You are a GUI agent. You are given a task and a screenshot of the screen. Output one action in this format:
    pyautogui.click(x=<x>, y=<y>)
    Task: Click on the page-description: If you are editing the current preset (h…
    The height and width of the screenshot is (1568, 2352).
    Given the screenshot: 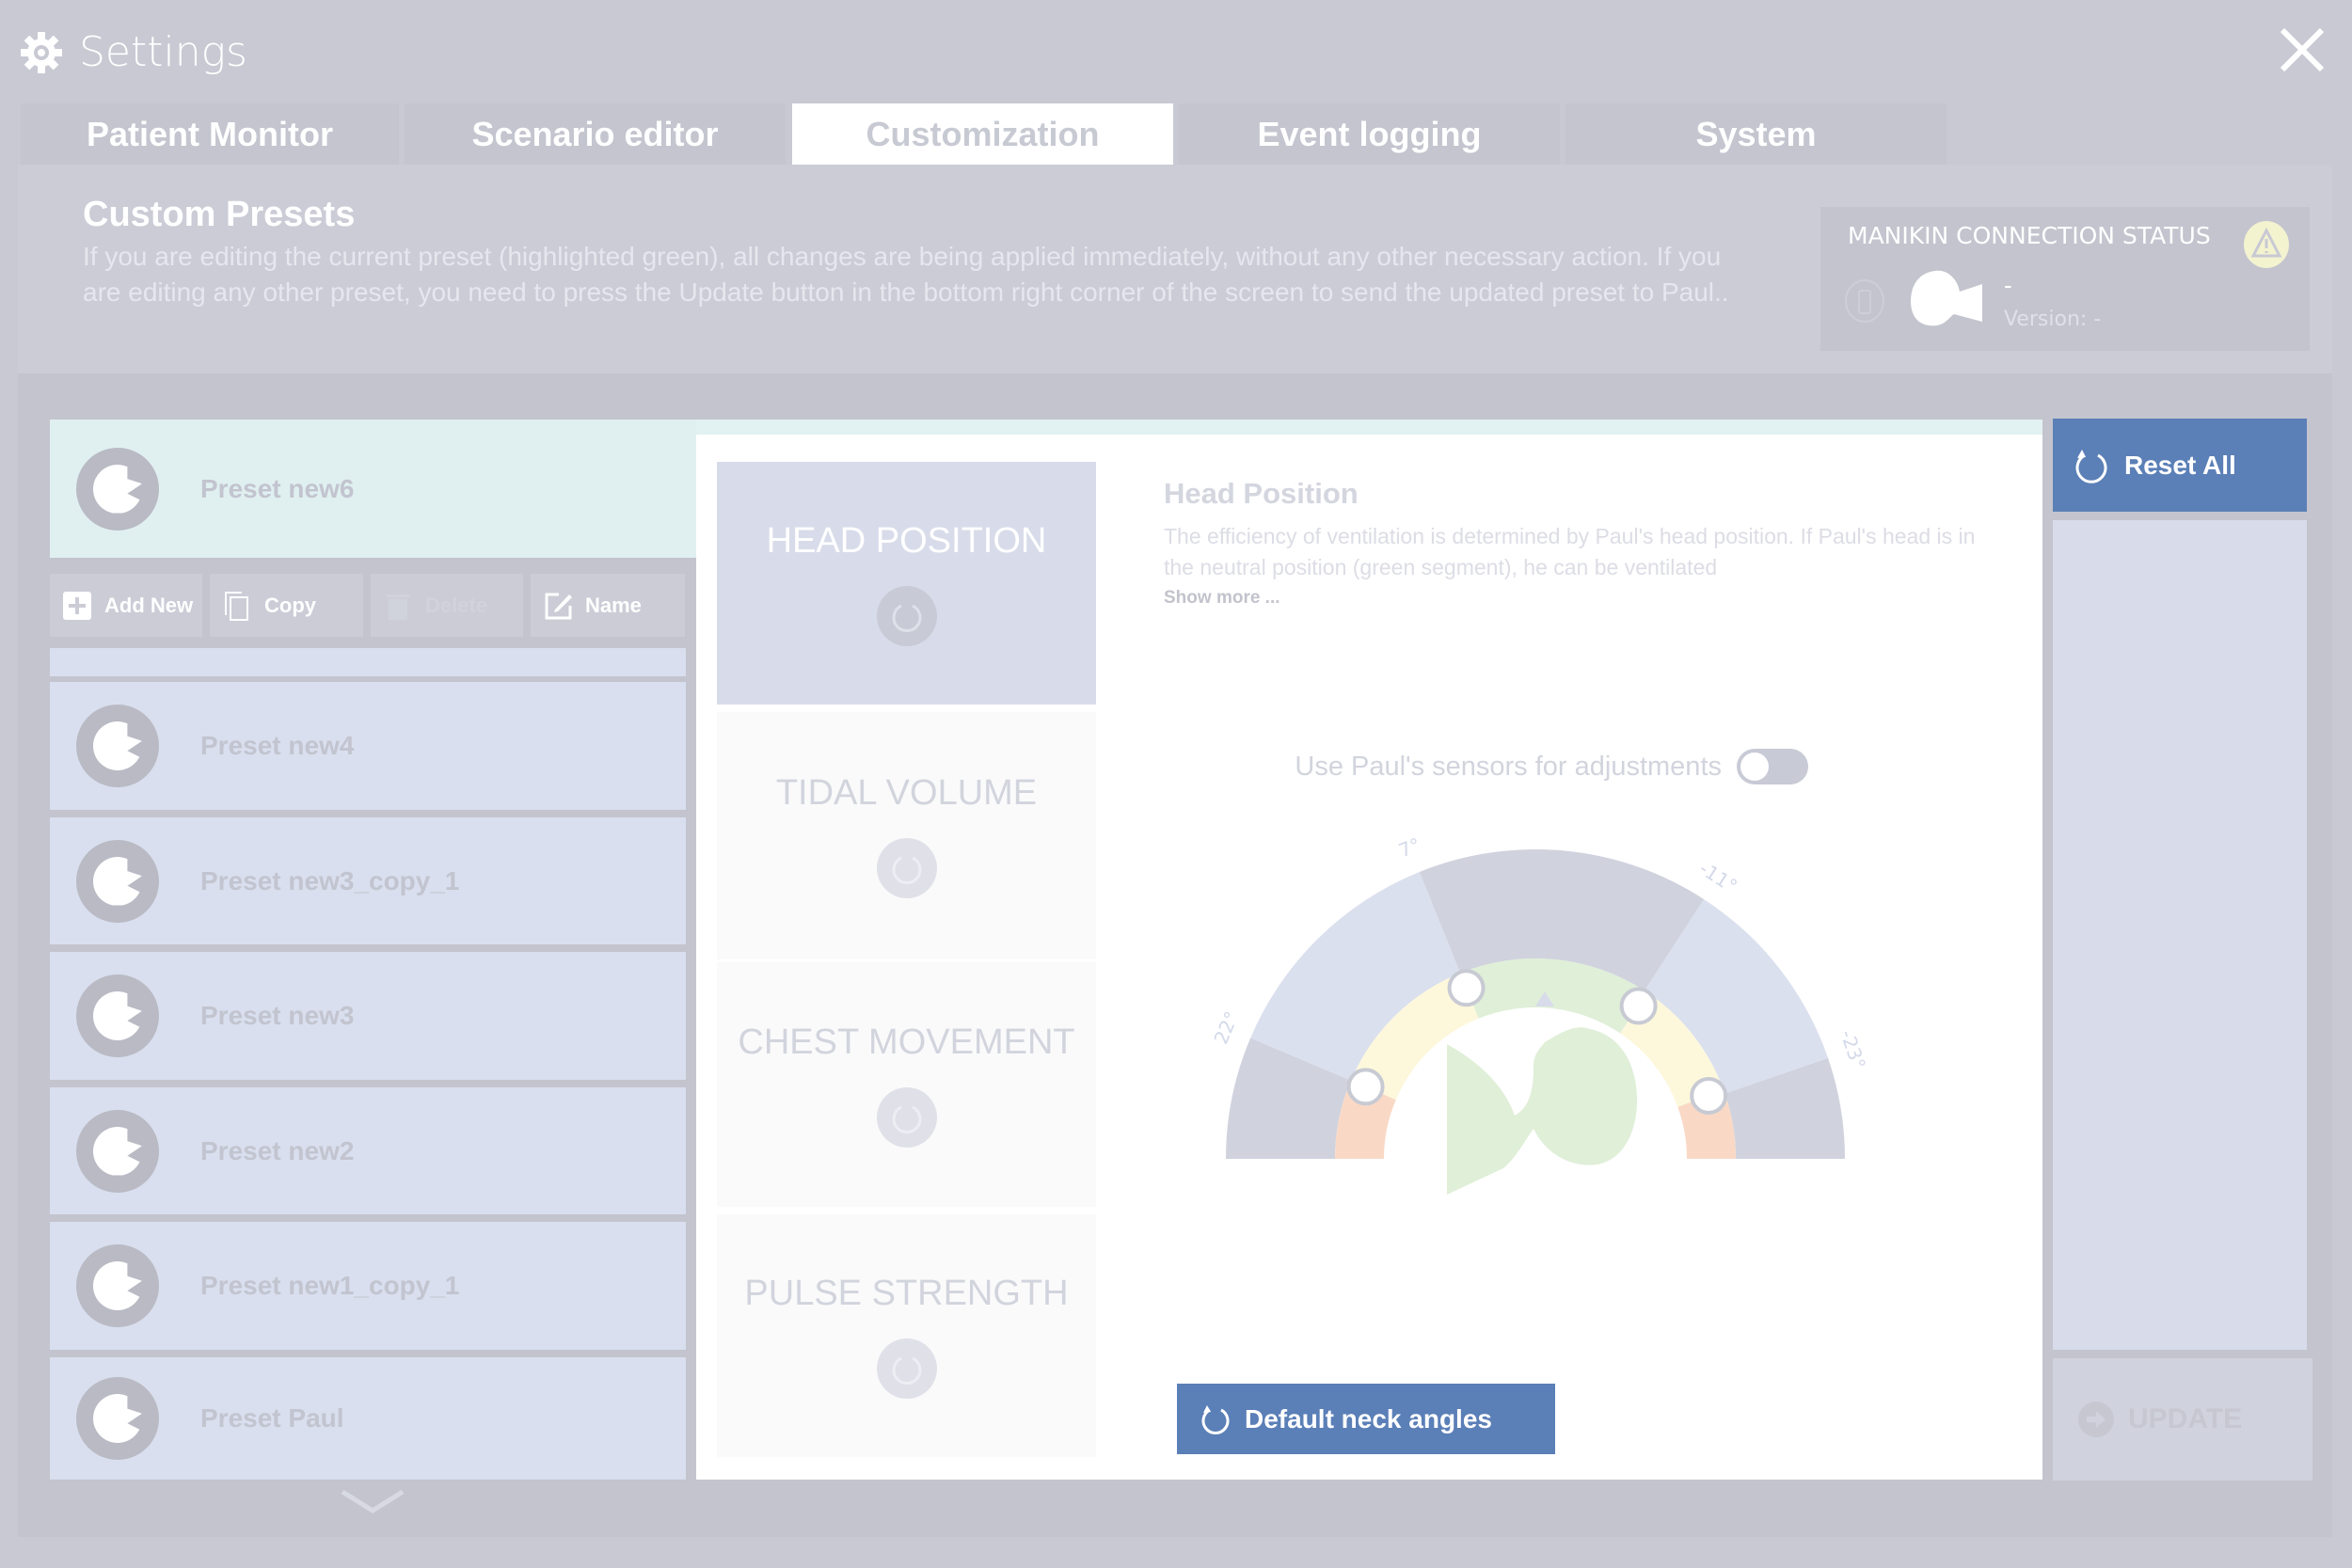 What is the action you would take?
    pyautogui.click(x=906, y=274)
    